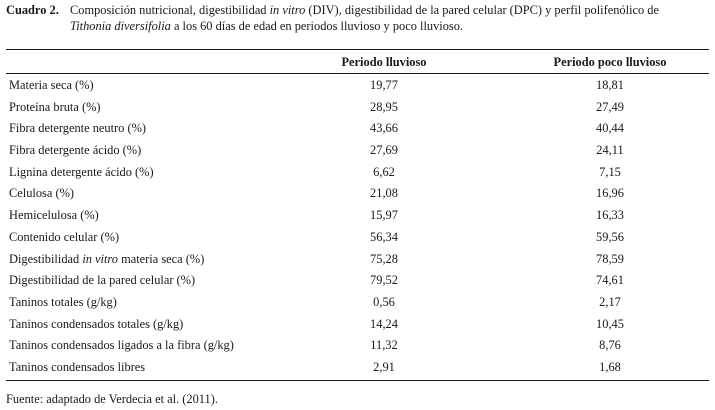 The height and width of the screenshot is (410, 715). What do you see at coordinates (610, 150) in the screenshot?
I see `value-less-rainy: 24,11` at bounding box center [610, 150].